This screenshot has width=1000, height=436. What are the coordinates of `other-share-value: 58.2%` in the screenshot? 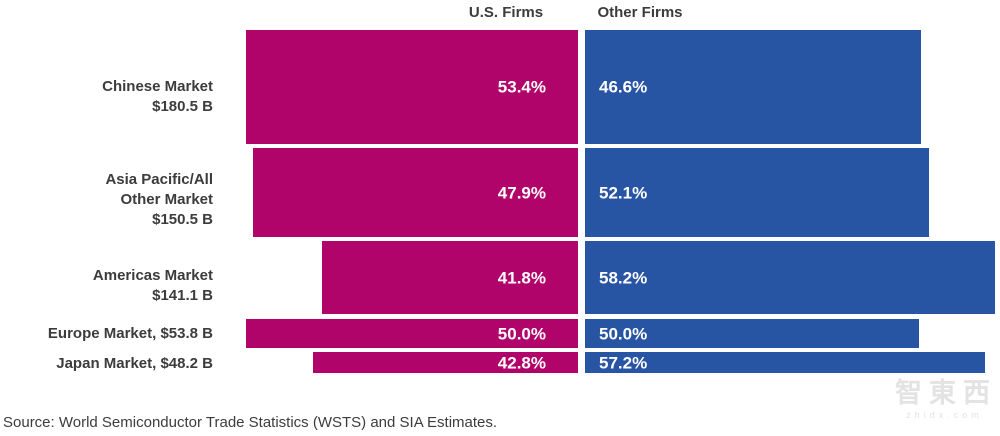 It's located at (623, 277).